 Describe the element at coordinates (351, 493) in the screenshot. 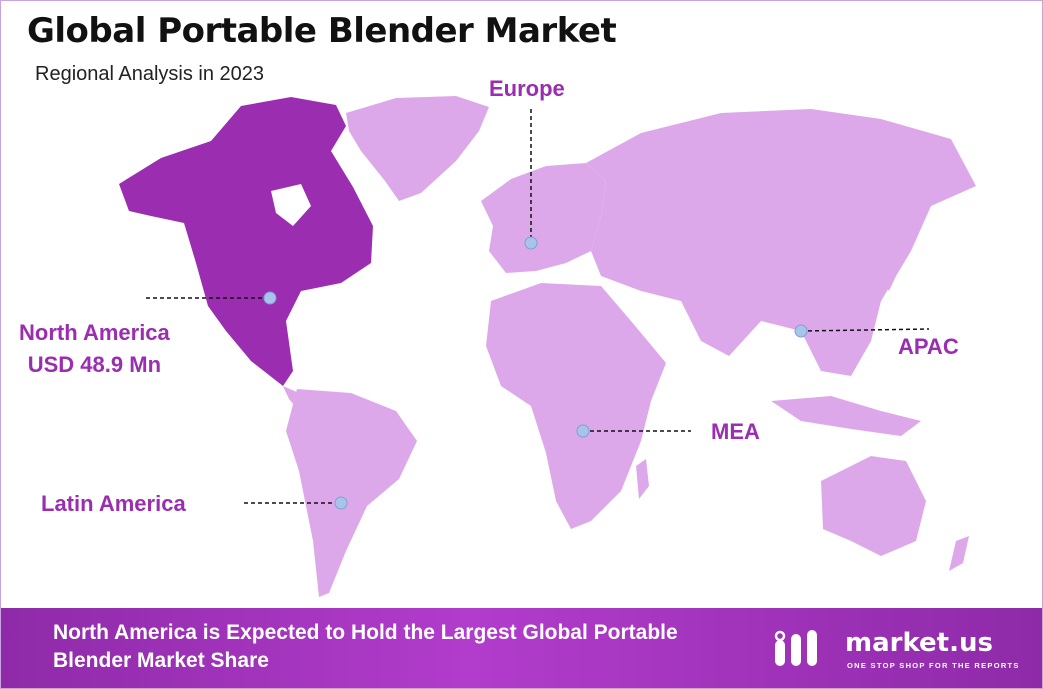

I see `south-america-shape` at that location.